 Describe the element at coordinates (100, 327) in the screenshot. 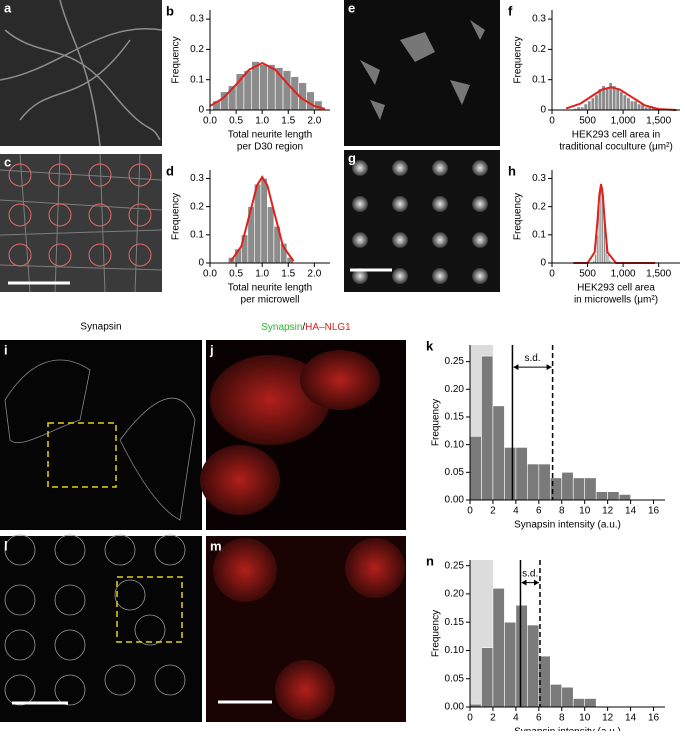

I see `caption-i: Synapsin` at that location.